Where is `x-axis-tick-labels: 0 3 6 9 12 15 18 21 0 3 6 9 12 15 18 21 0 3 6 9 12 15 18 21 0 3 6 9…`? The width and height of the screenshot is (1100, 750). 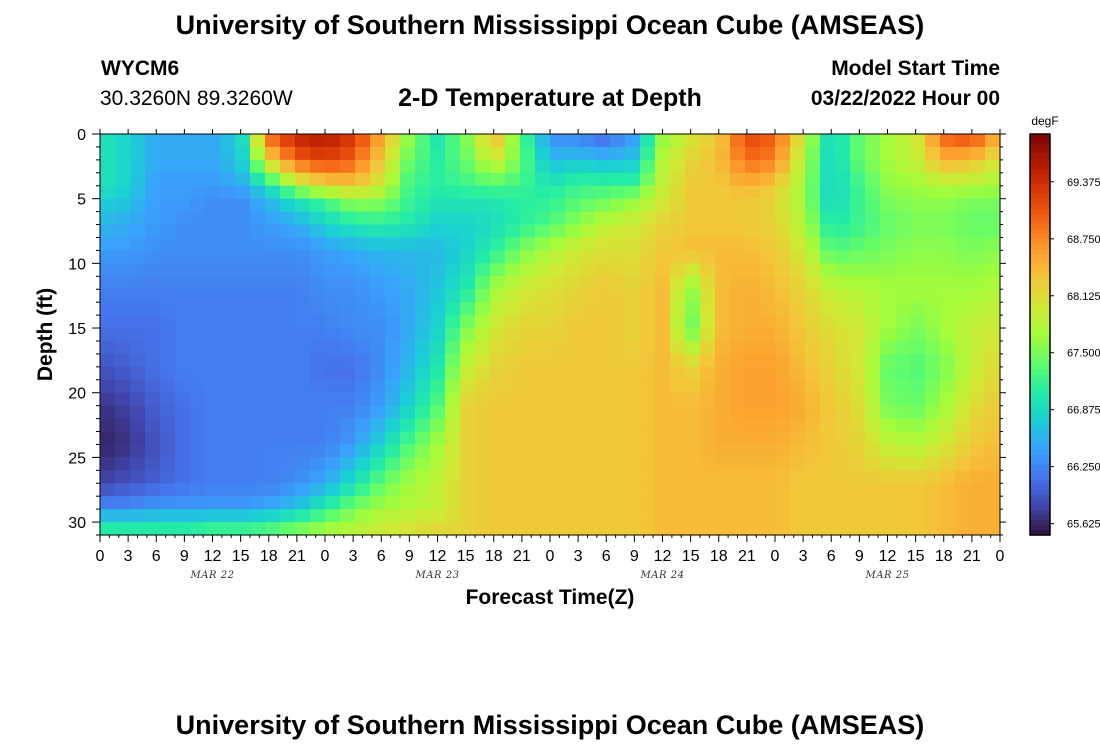
x-axis-tick-labels: 0 3 6 9 12 15 18 21 0 3 6 9 12 15 18 21 0 3 6 9 12 15 18 21 0 3 6 9… is located at coordinates (550, 556).